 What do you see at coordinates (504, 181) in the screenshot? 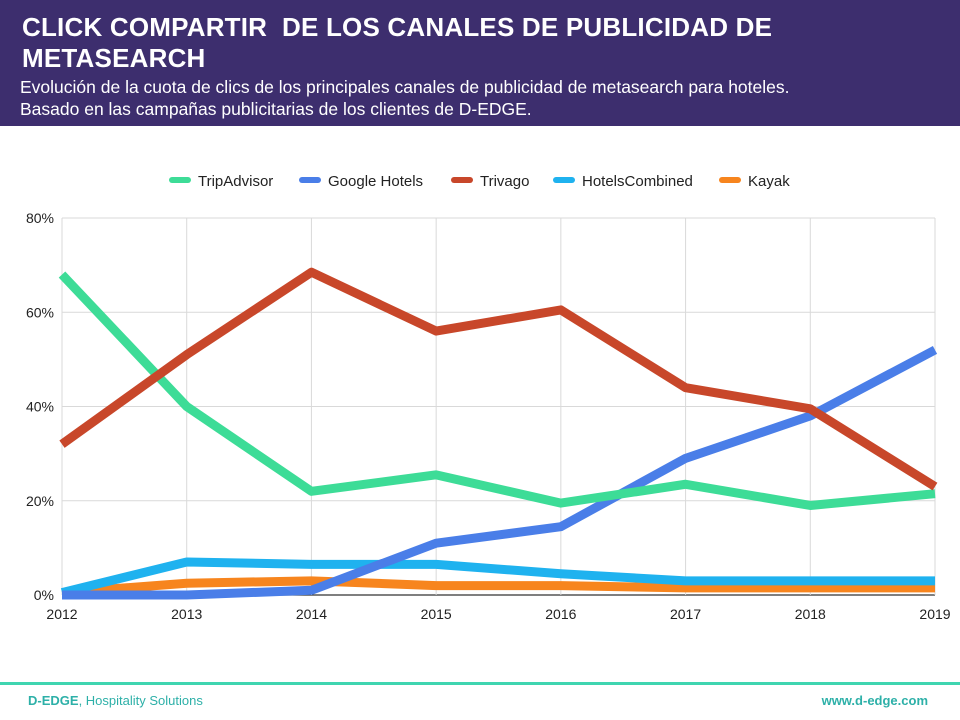
I see `legend-label: Trivago` at bounding box center [504, 181].